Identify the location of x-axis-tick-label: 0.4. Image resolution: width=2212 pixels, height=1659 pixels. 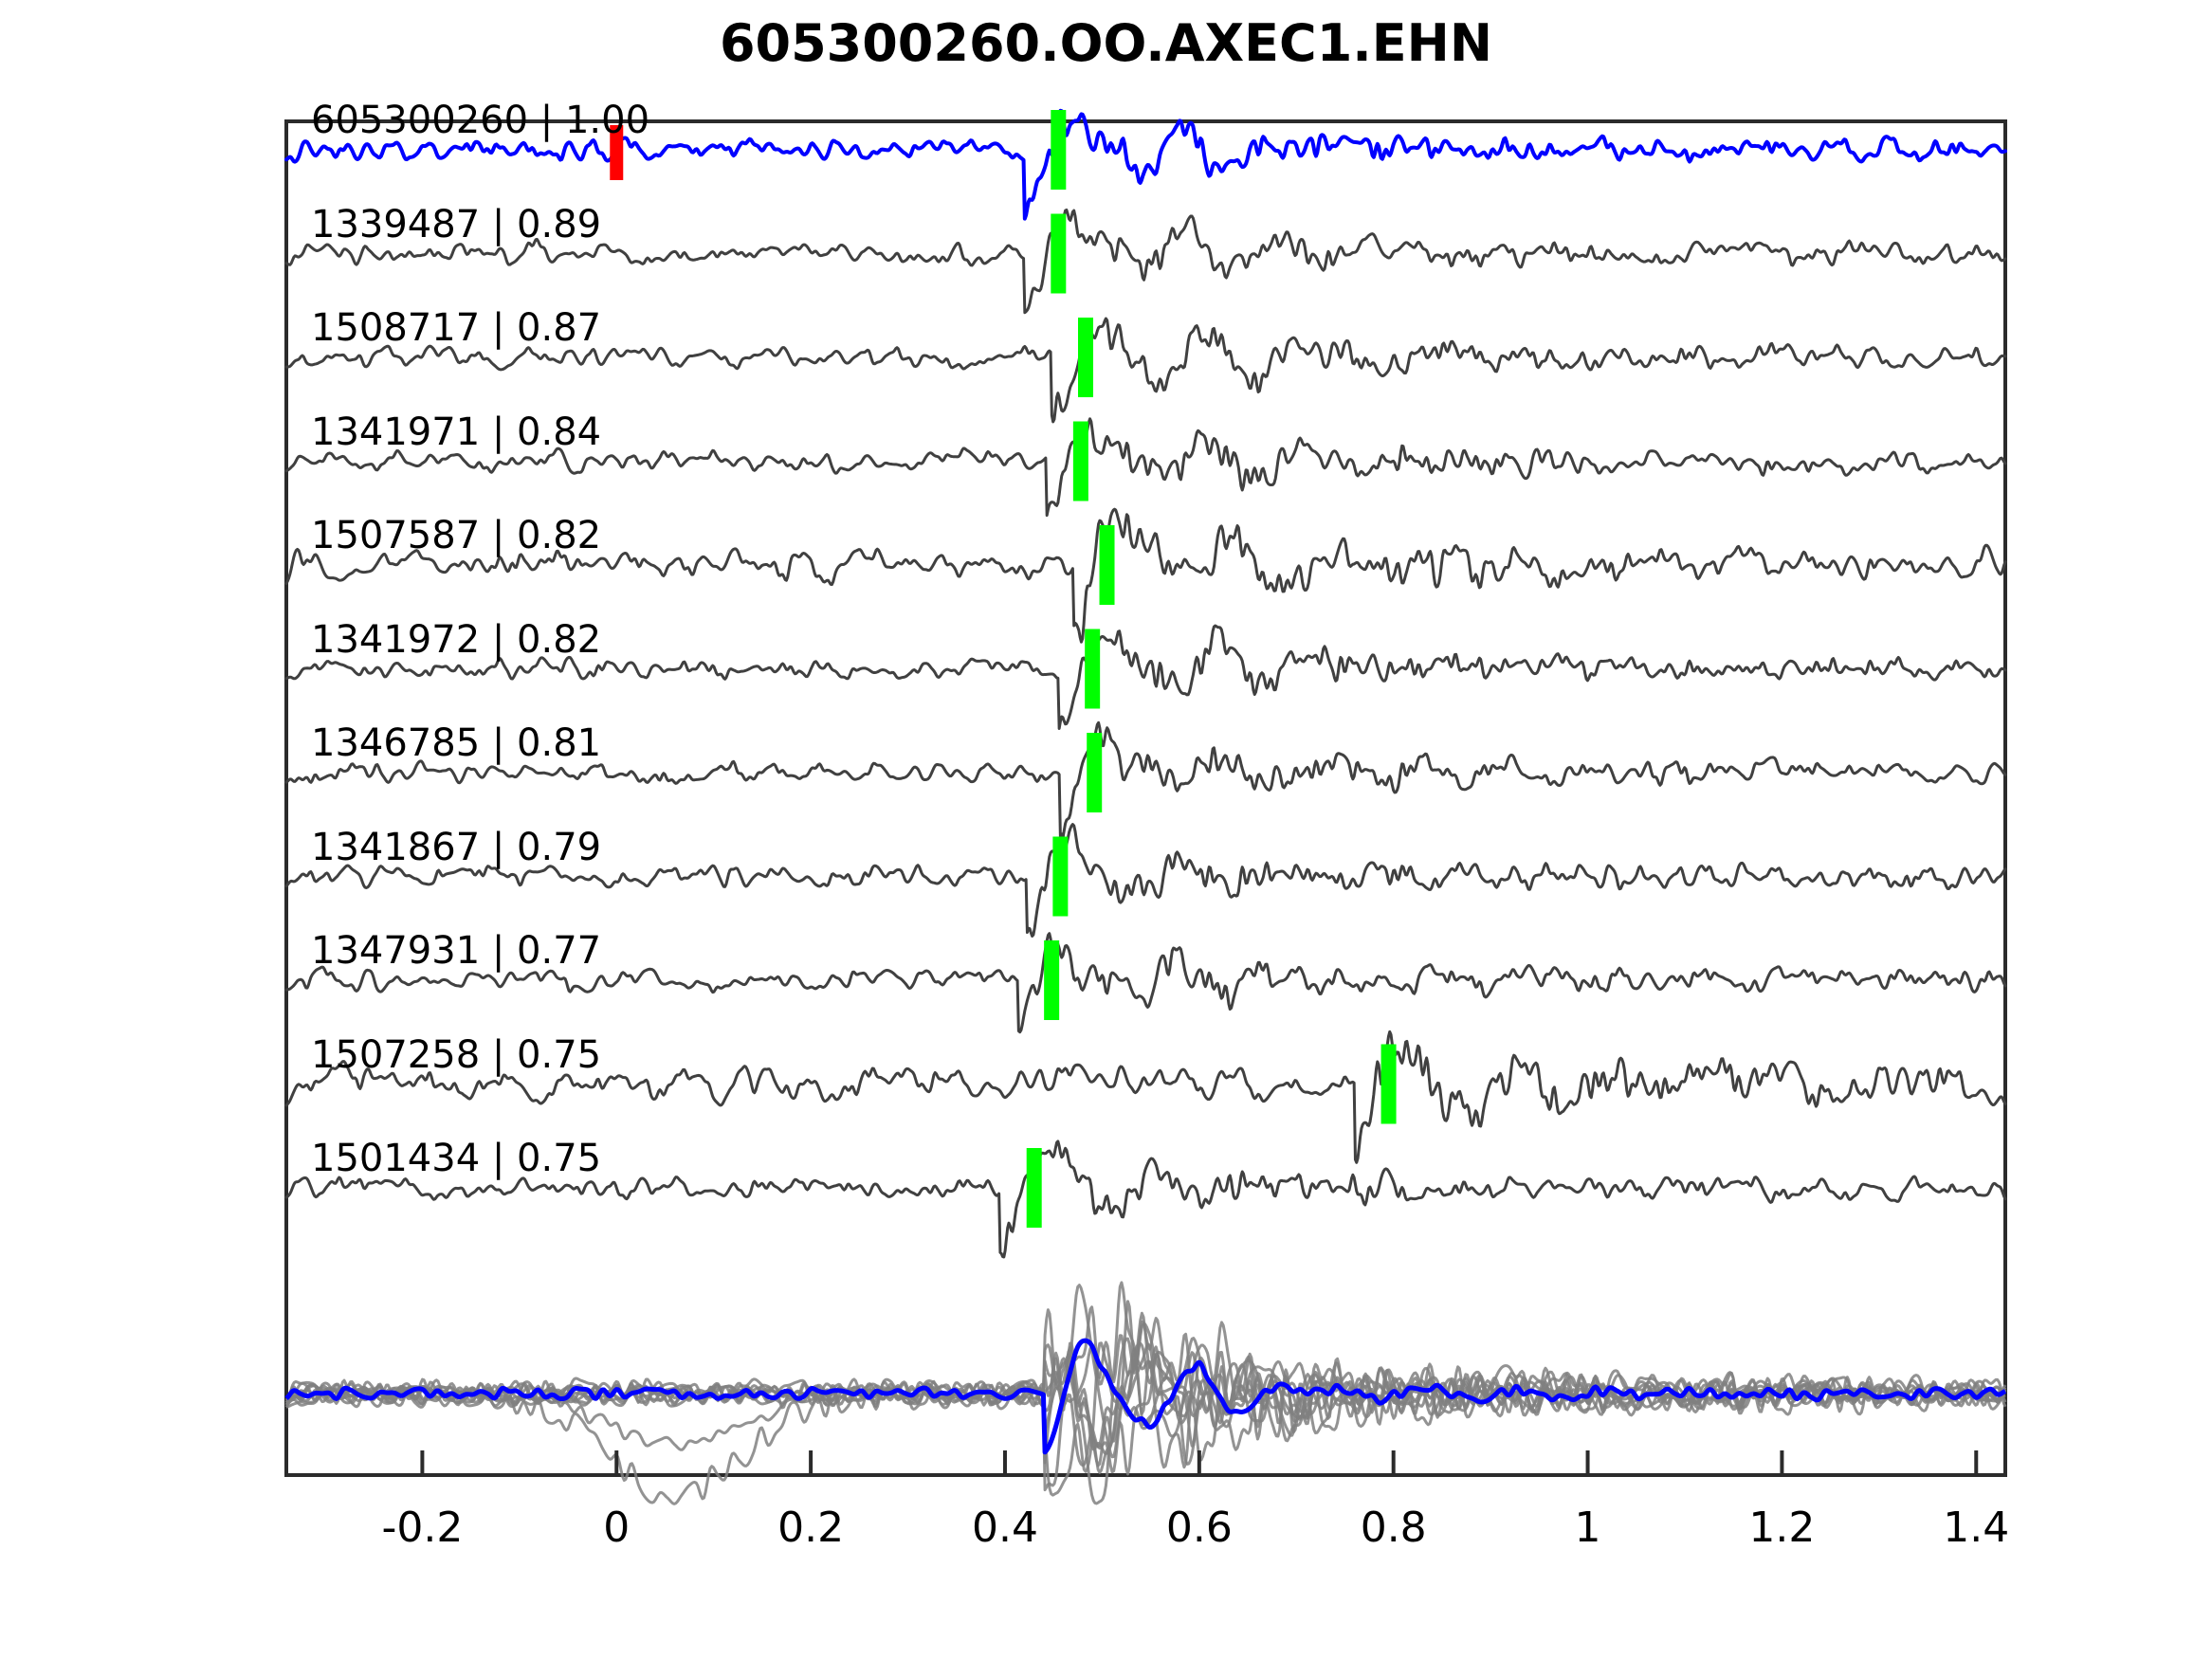
(1004, 1528).